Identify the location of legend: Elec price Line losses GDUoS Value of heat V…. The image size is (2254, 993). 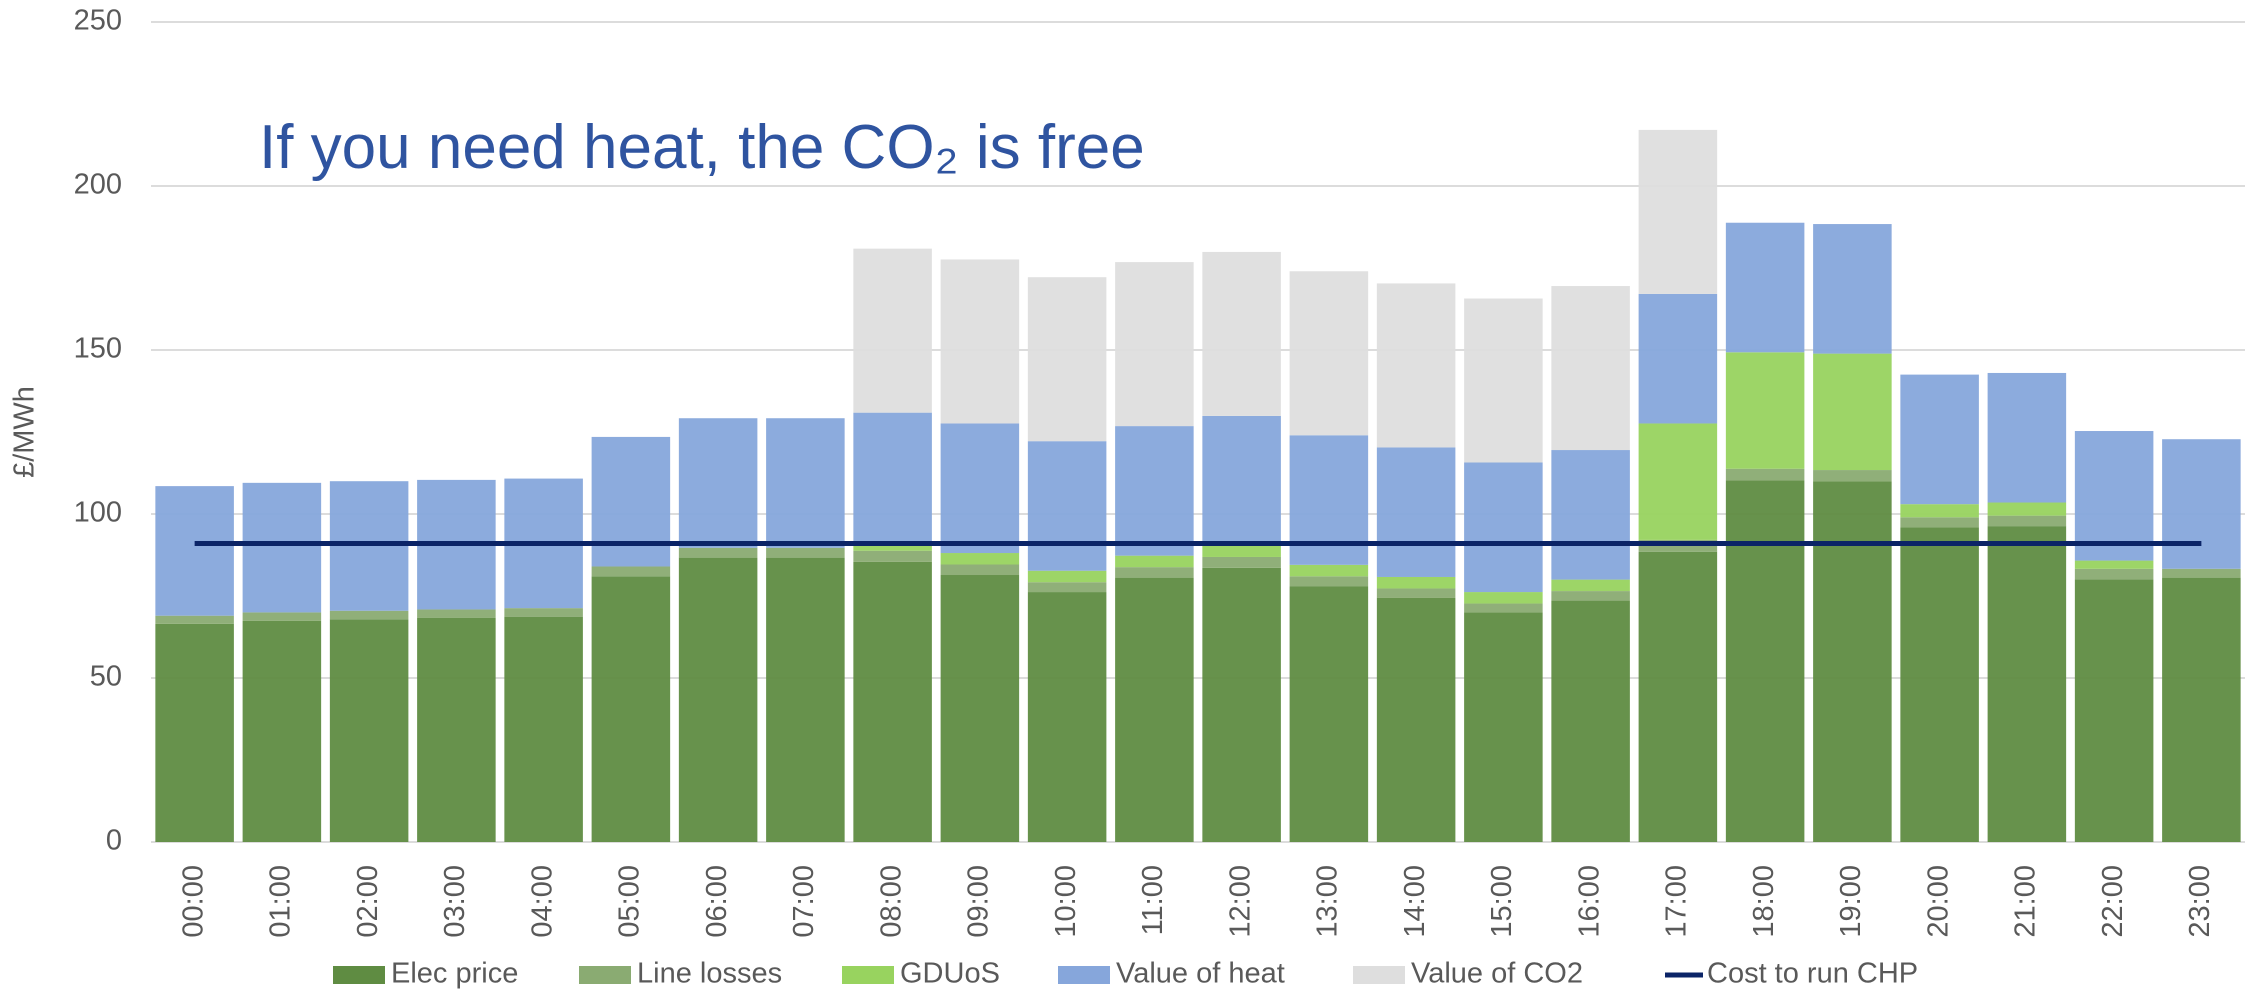
(1125, 974).